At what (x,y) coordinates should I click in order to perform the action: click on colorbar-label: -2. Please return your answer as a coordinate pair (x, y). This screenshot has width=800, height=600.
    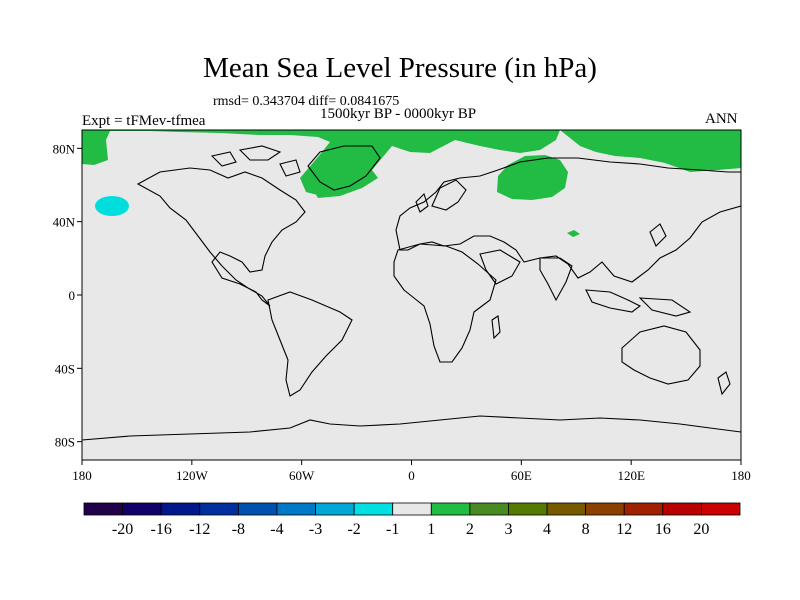
    Looking at the image, I should click on (353, 529).